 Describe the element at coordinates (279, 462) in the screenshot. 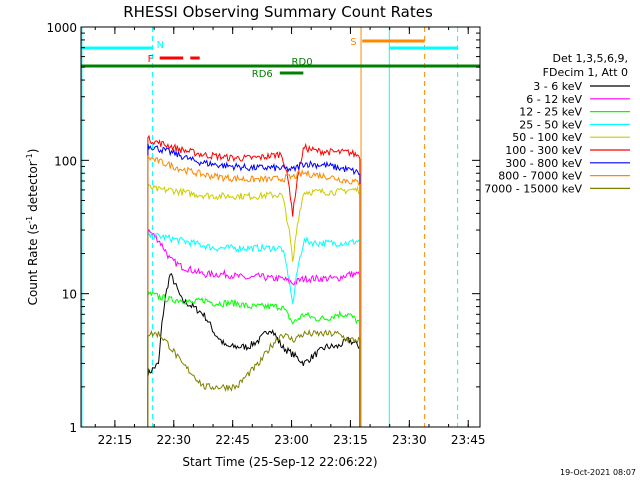

I see `x-axis-label: Start Time (25-Sep-12 22:06:22)` at that location.